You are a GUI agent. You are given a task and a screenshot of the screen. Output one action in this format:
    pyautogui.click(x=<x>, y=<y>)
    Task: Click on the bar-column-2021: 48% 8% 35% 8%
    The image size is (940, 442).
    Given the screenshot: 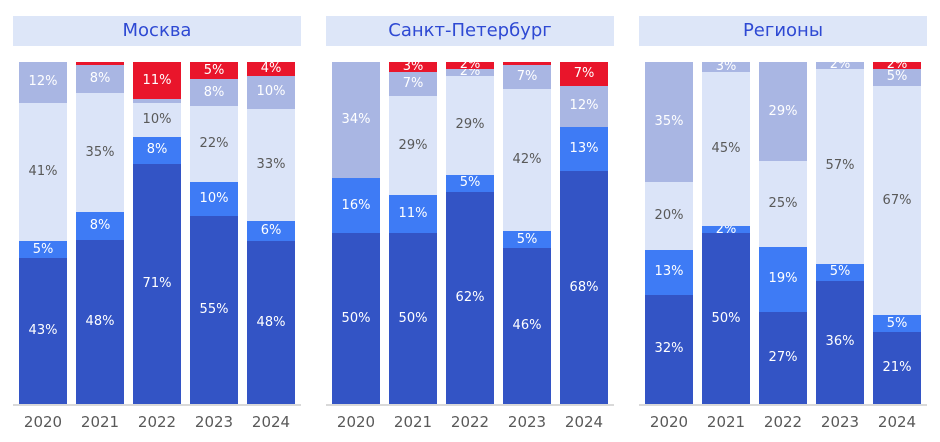 What is the action you would take?
    pyautogui.click(x=100, y=233)
    